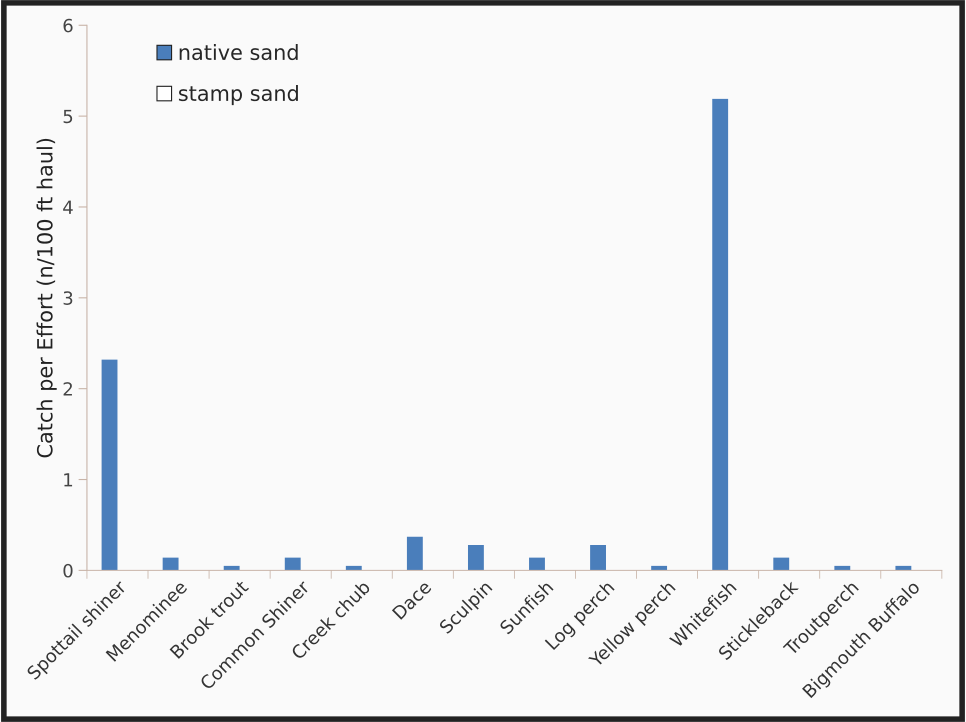 The width and height of the screenshot is (966, 722). I want to click on y-tick-label: 2, so click(68, 389).